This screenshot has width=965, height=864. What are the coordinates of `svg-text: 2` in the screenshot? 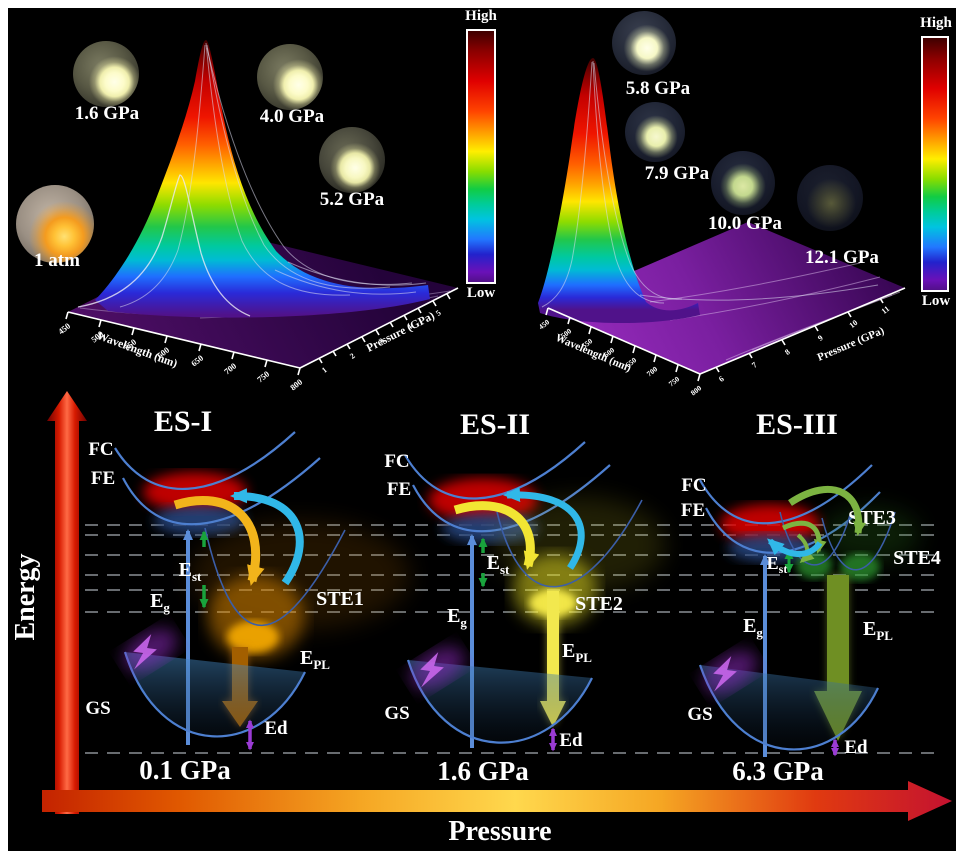 It's located at (352, 356).